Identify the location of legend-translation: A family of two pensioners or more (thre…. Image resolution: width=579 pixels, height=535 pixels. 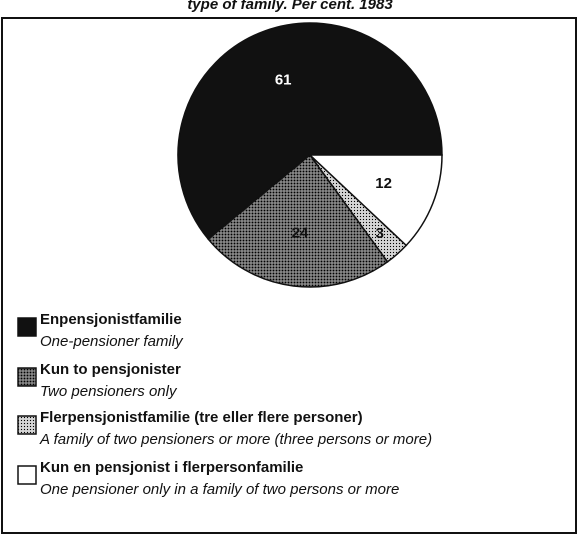
(235, 439).